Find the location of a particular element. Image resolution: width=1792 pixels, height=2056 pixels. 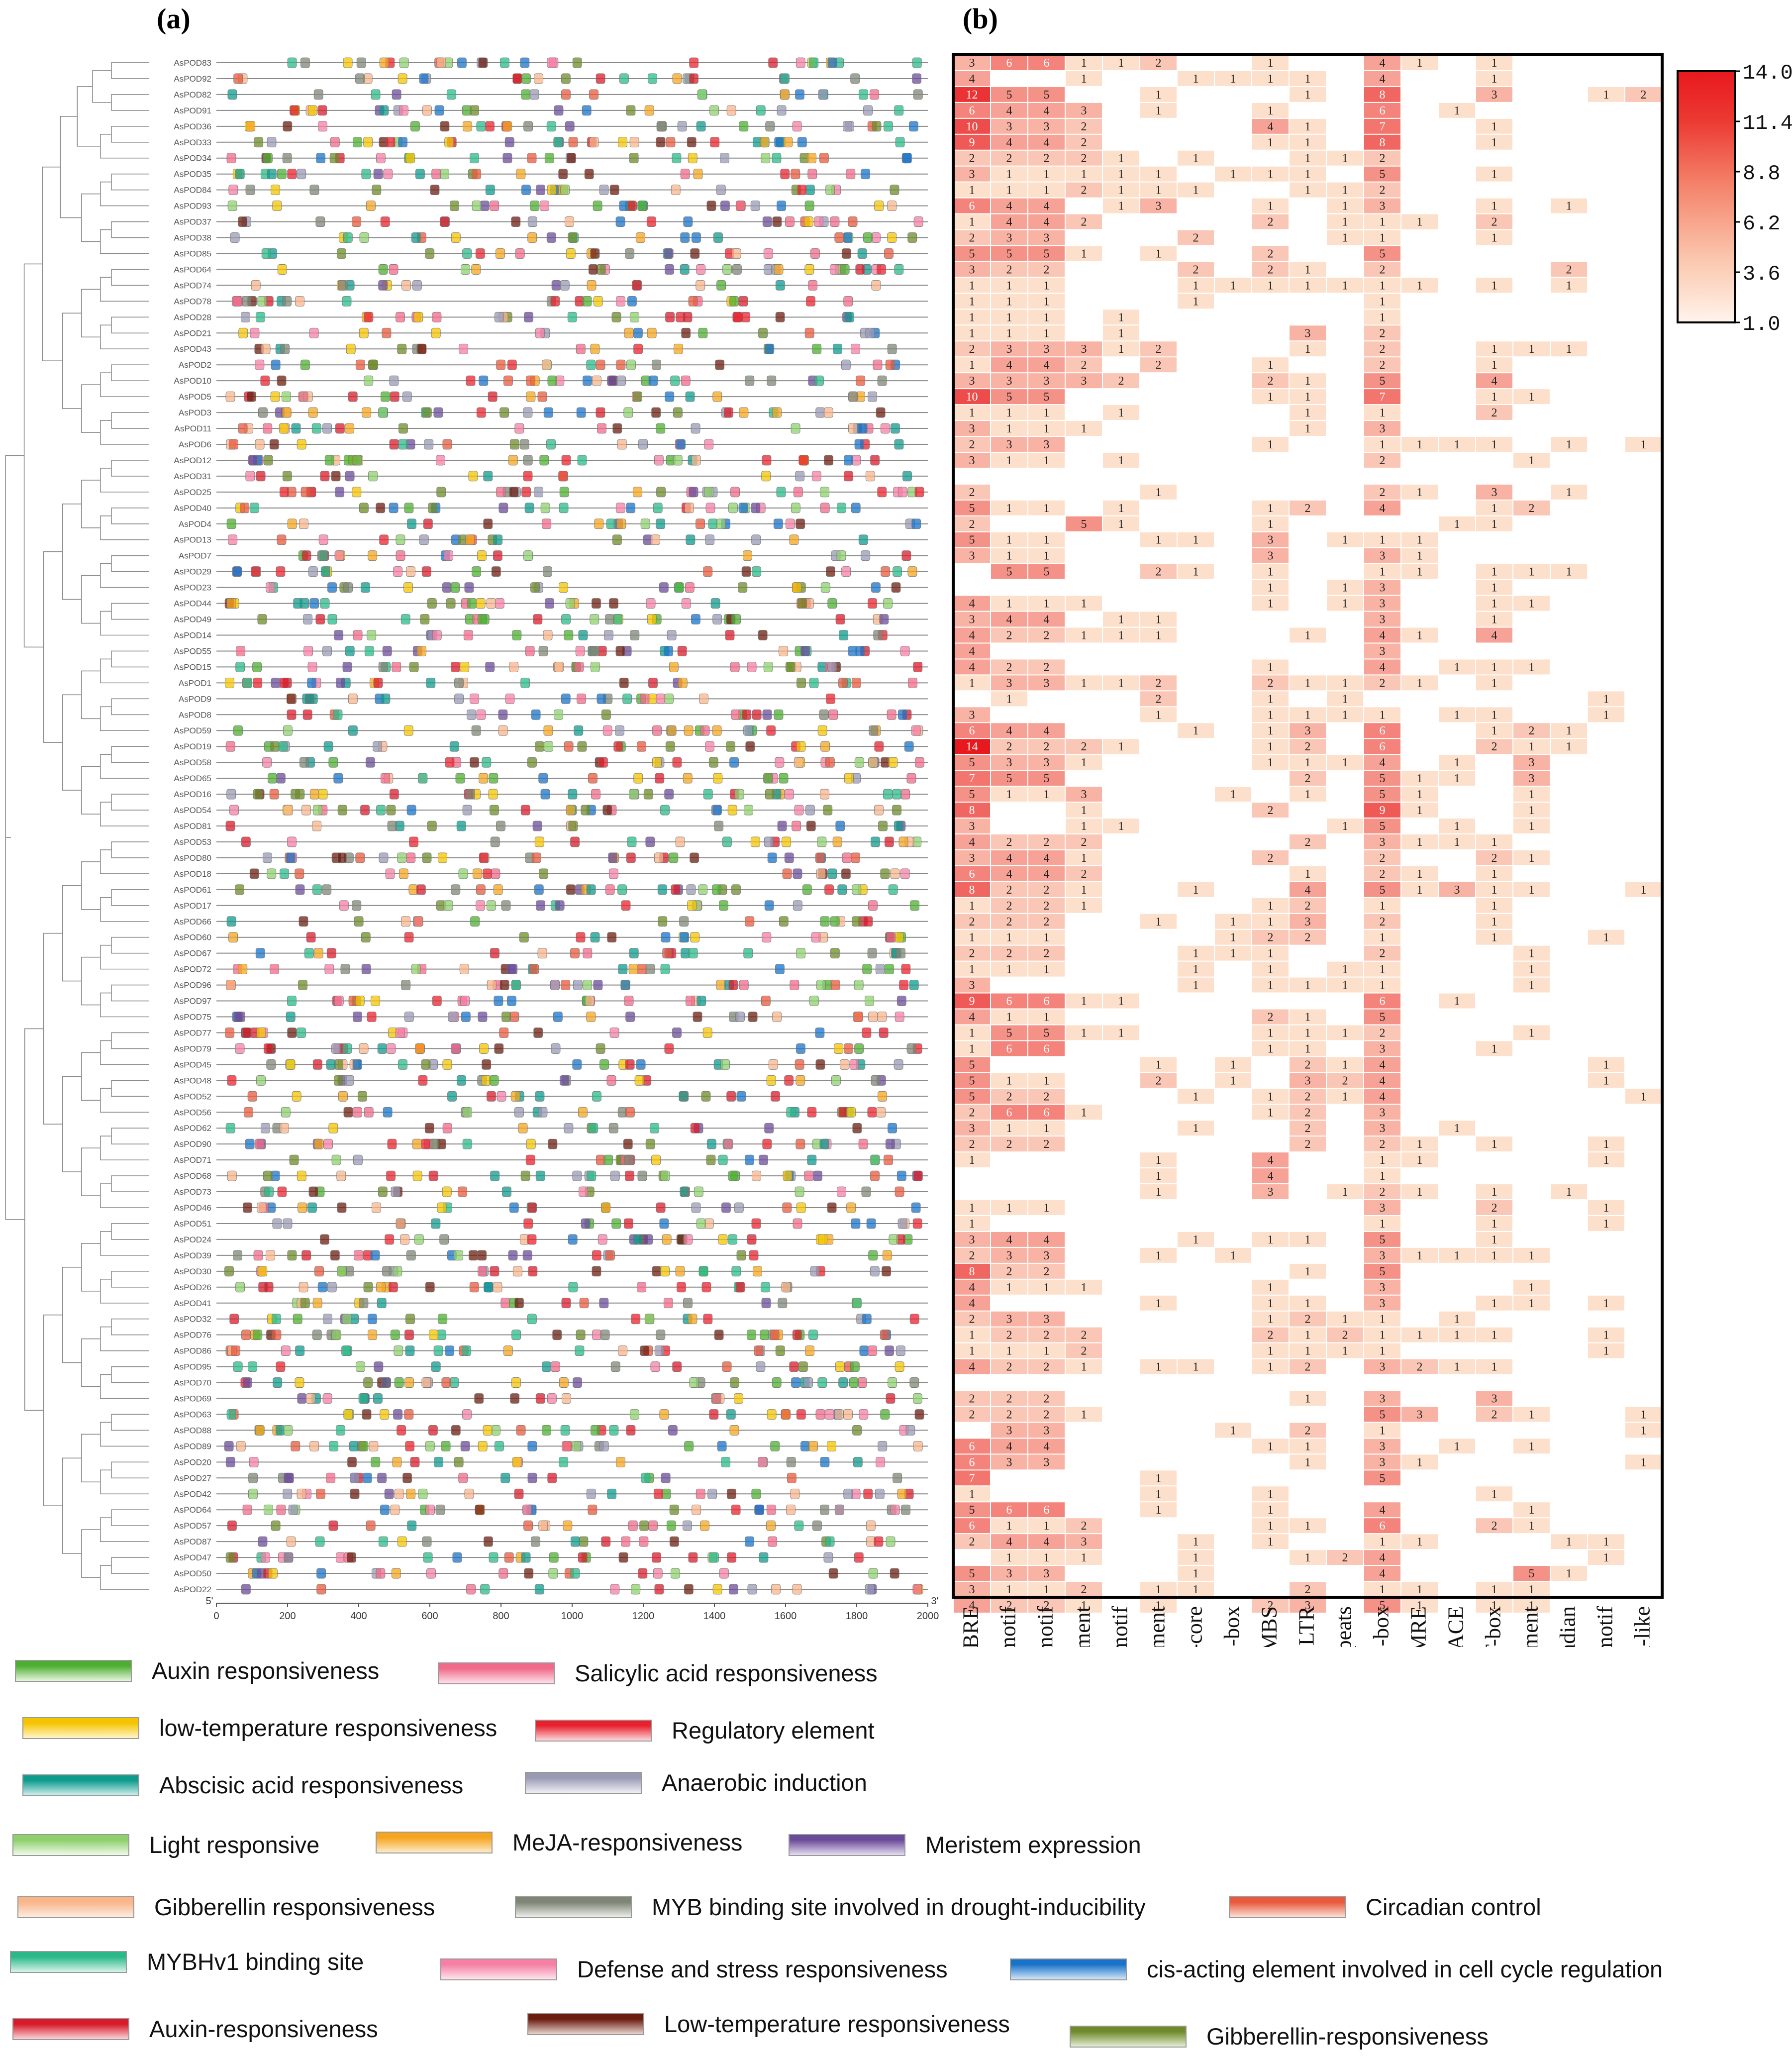

gene-label: AsPOD17 is located at coordinates (192, 906).